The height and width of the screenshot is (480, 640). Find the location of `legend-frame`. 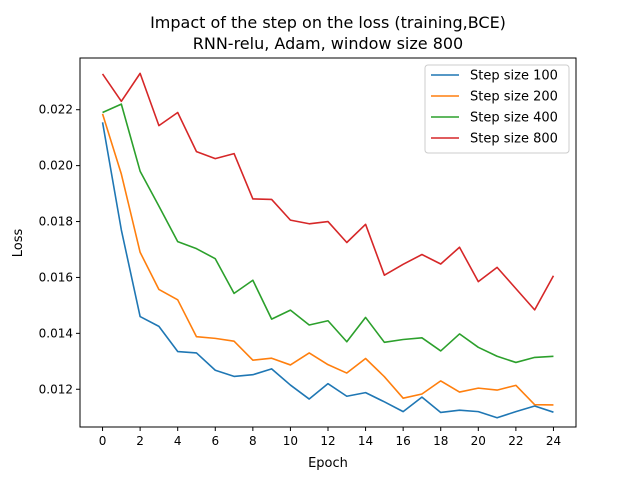

legend-frame is located at coordinates (497, 109).